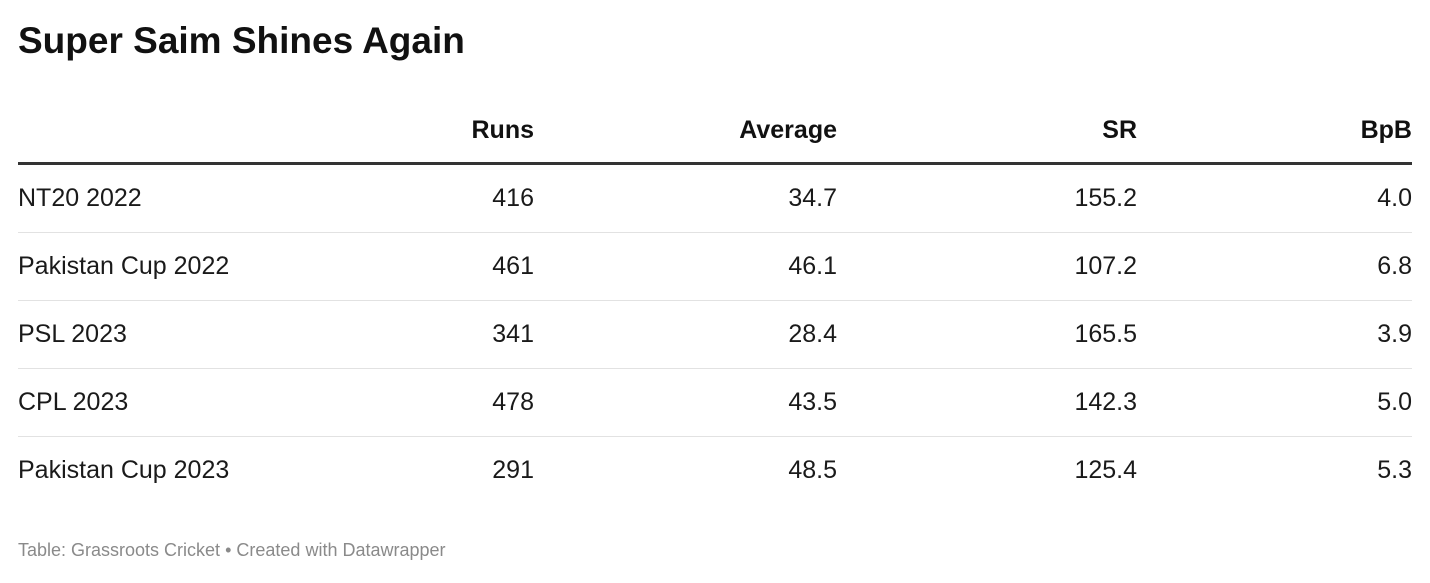 This screenshot has height=583, width=1430. What do you see at coordinates (812, 470) in the screenshot?
I see `cell-average: 48.5` at bounding box center [812, 470].